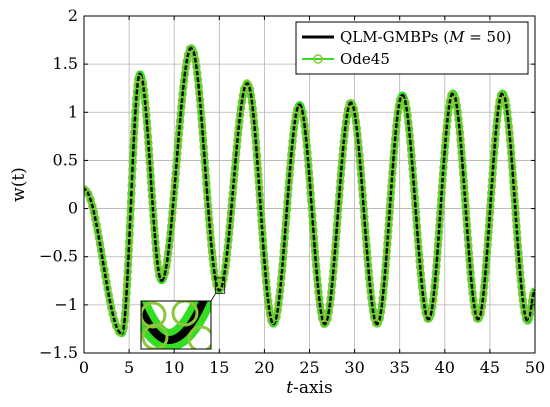 The width and height of the screenshot is (550, 407). I want to click on inset-marker, so click(185, 314).